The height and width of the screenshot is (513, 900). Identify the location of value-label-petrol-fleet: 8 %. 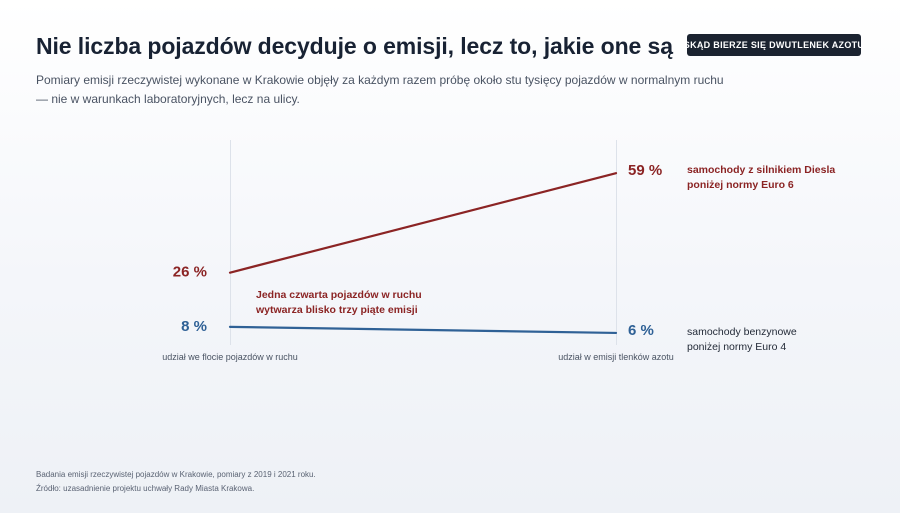
(194, 326).